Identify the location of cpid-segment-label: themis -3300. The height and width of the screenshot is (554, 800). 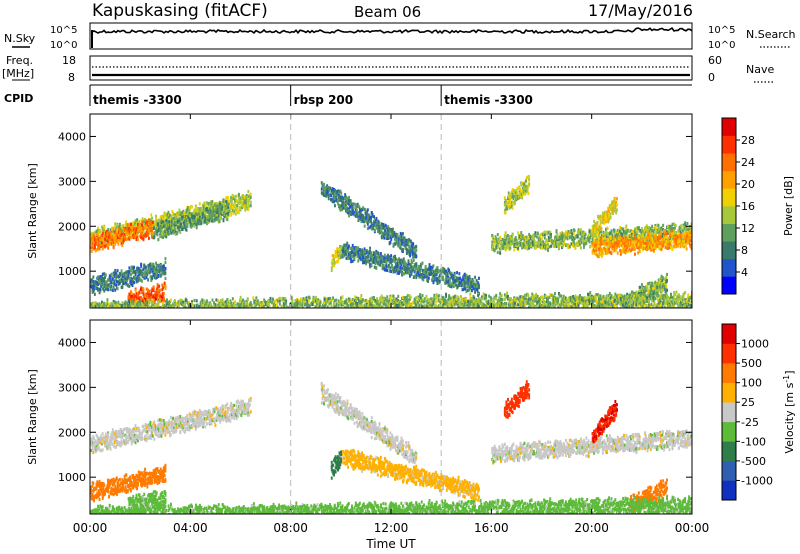
(137, 100).